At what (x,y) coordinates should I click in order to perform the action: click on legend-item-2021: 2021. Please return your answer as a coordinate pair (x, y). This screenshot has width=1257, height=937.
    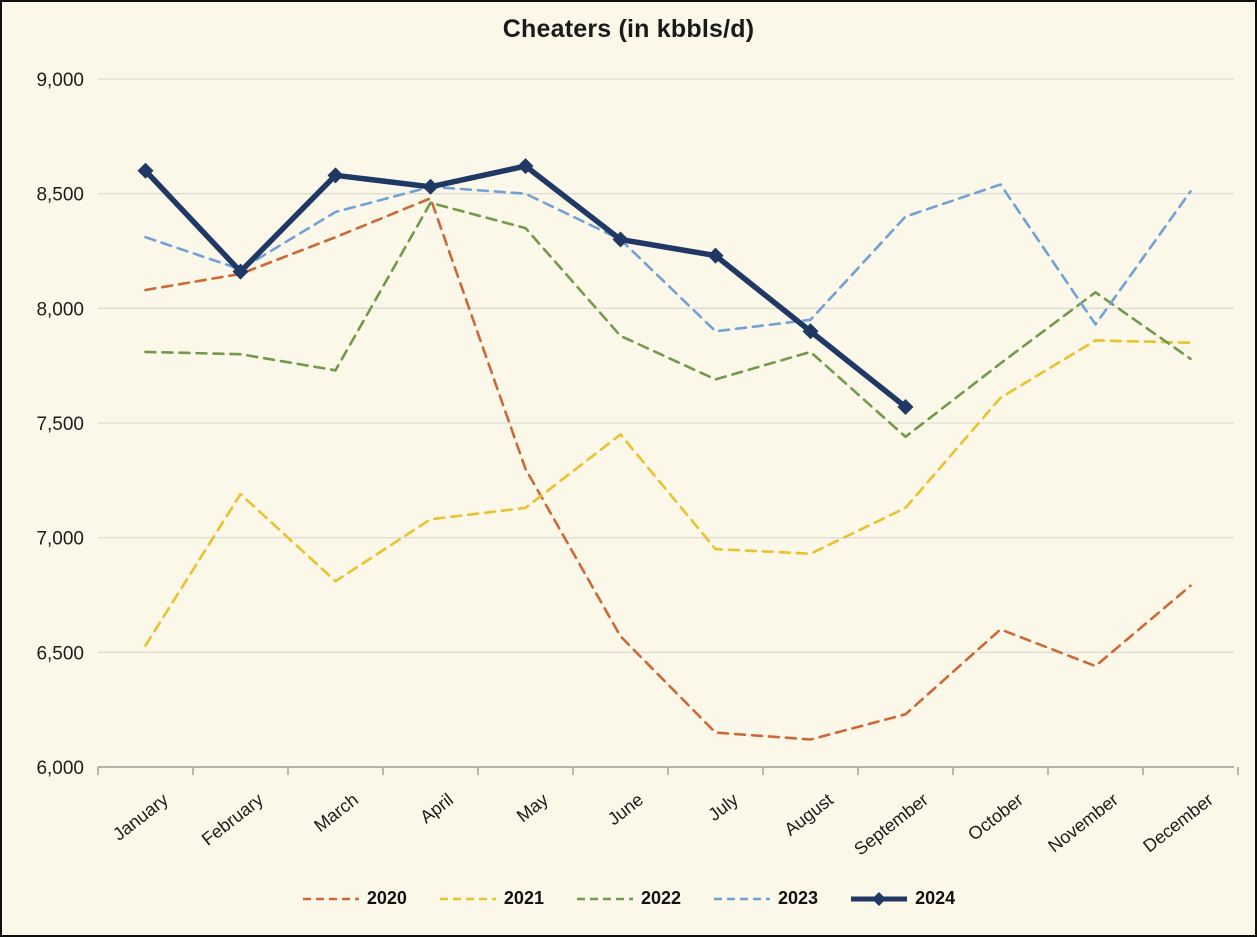
    Looking at the image, I should click on (491, 898).